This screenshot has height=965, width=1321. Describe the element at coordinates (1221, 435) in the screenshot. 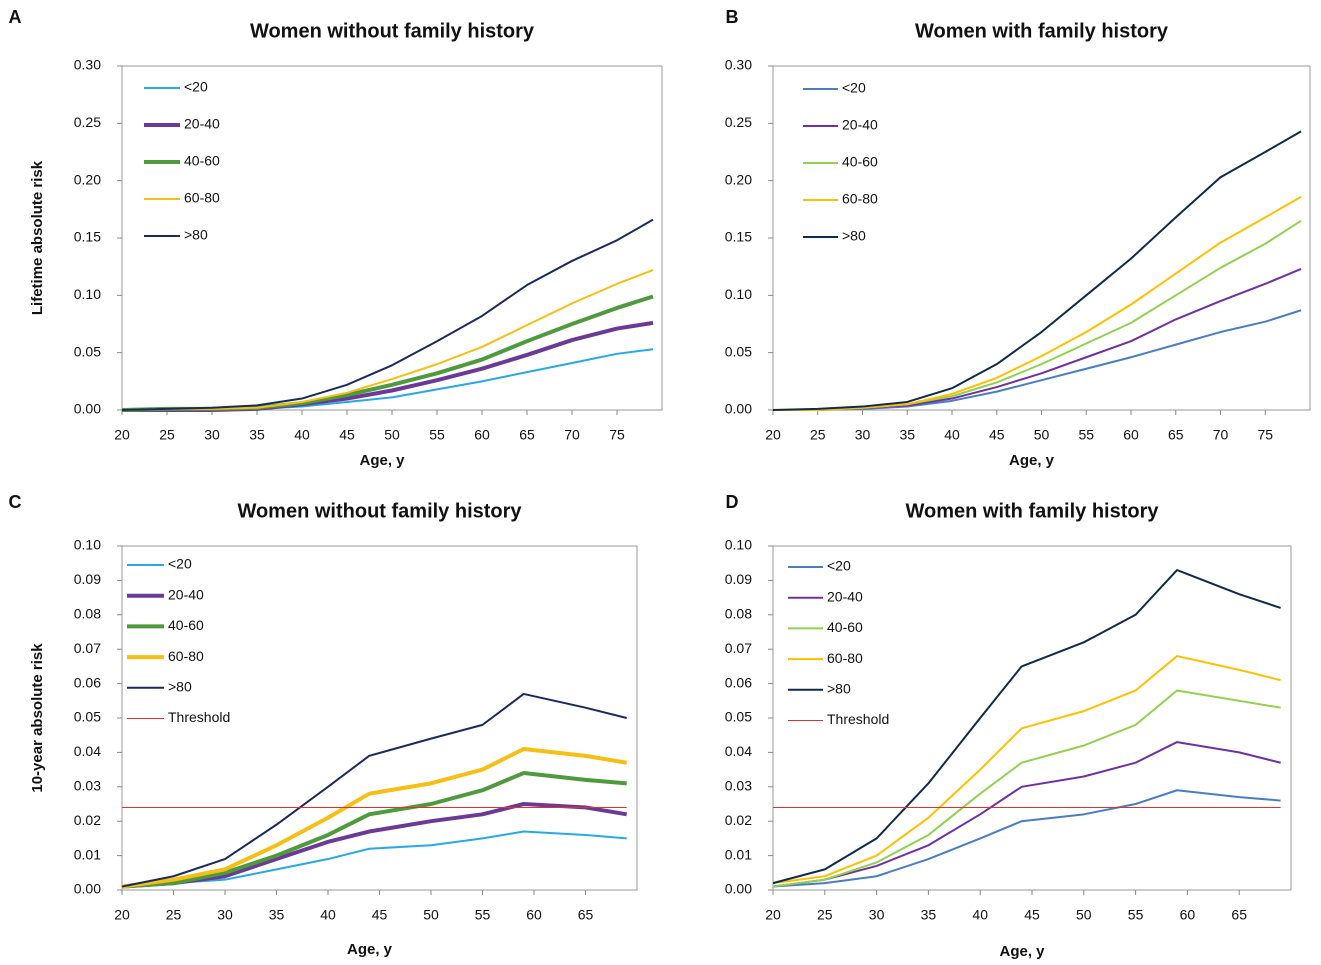

I see `x-tick-label: 70` at that location.